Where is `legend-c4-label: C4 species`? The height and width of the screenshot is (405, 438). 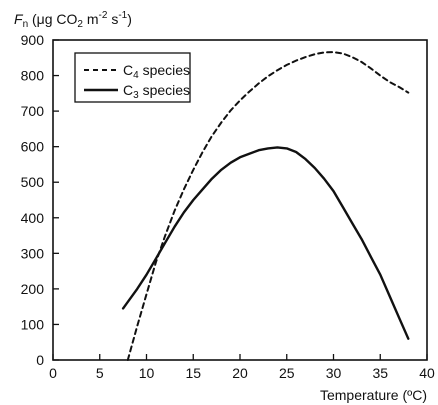 legend-c4-label: C4 species is located at coordinates (156, 71).